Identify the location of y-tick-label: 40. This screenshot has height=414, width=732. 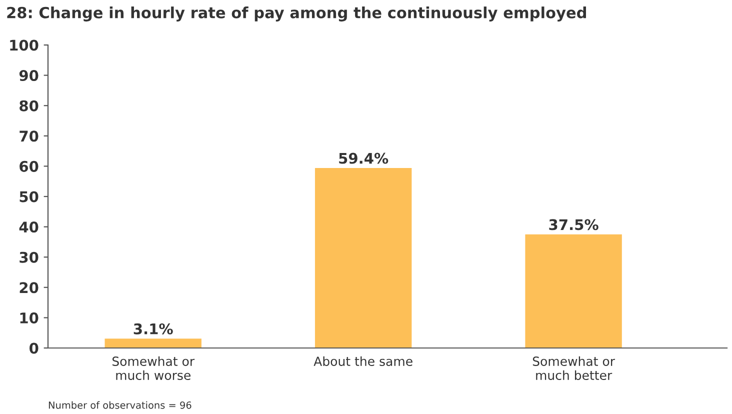
(28, 227).